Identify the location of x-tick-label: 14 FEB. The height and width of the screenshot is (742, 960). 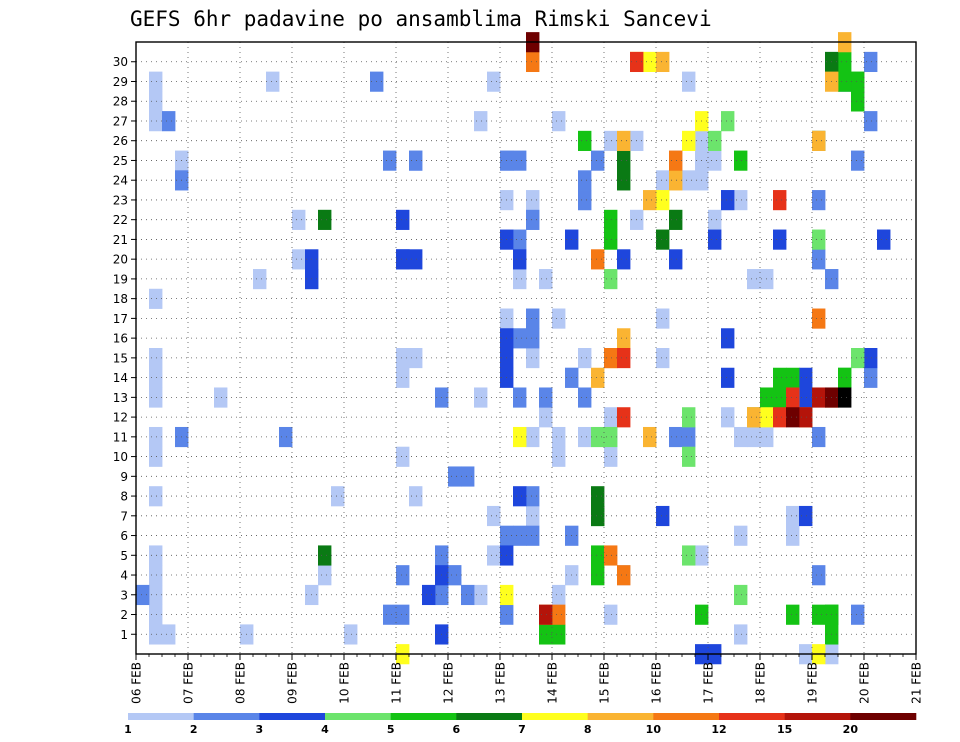
(553, 683).